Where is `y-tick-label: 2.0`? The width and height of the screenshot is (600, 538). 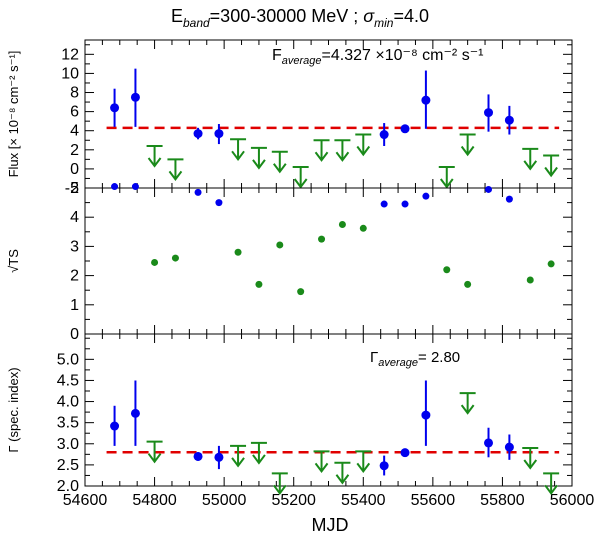
y-tick-label: 2.0 is located at coordinates (68, 486).